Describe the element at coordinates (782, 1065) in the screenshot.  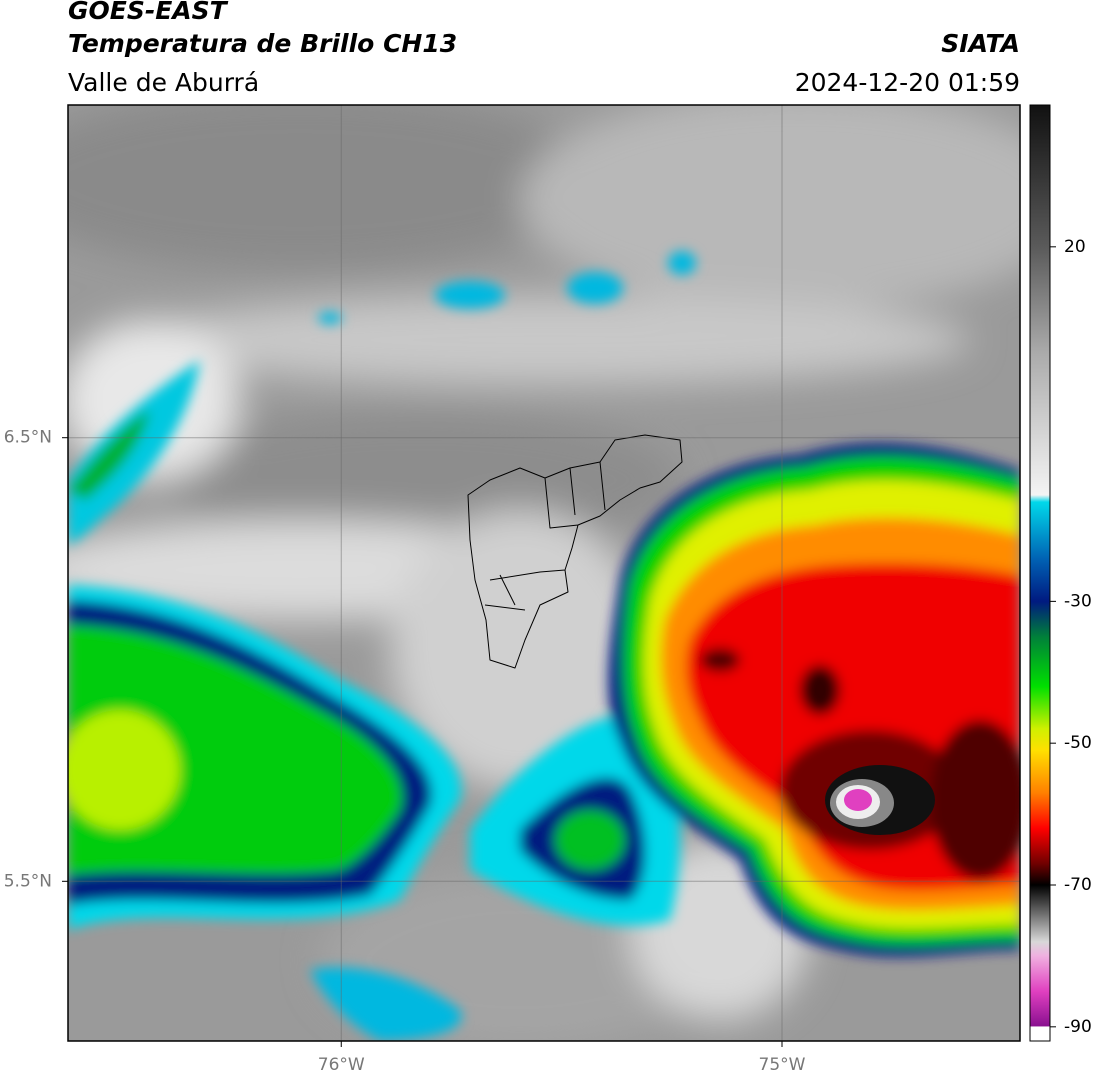
I see `lon-tick-label: 75°W` at that location.